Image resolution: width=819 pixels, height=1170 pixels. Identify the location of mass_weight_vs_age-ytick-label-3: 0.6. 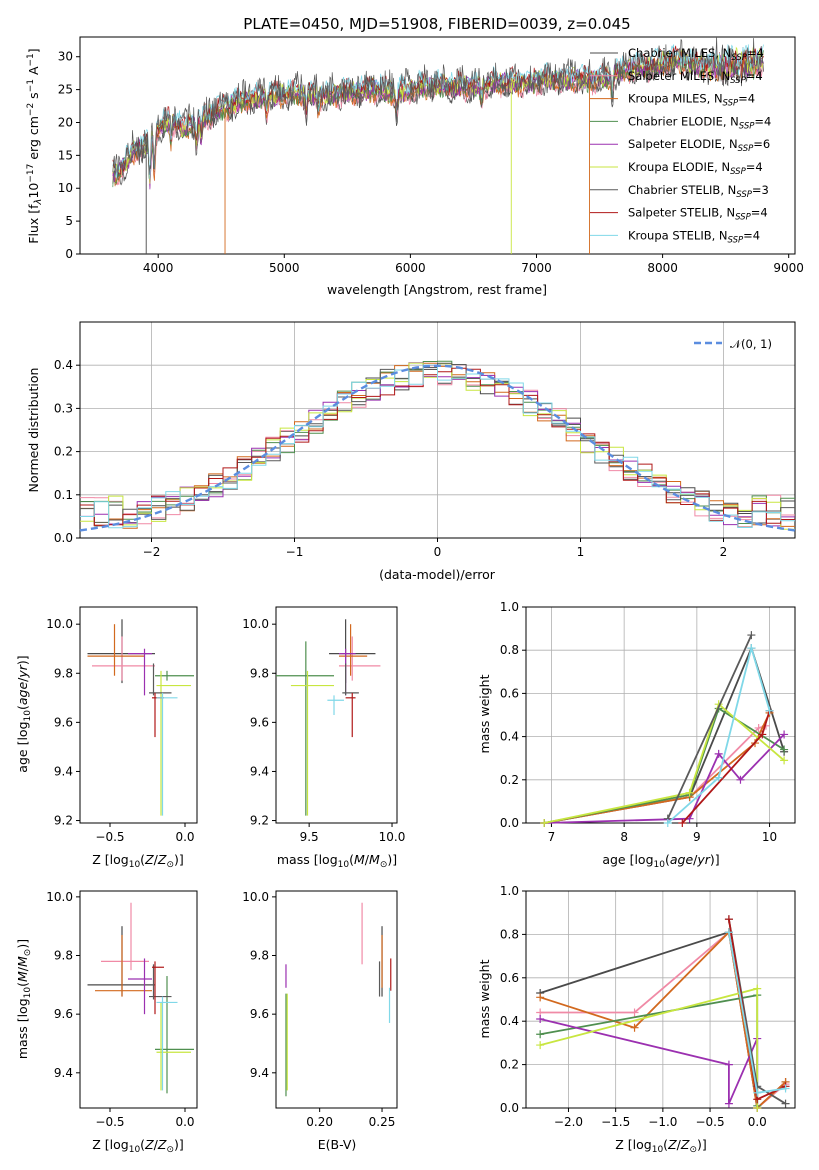
(509, 693).